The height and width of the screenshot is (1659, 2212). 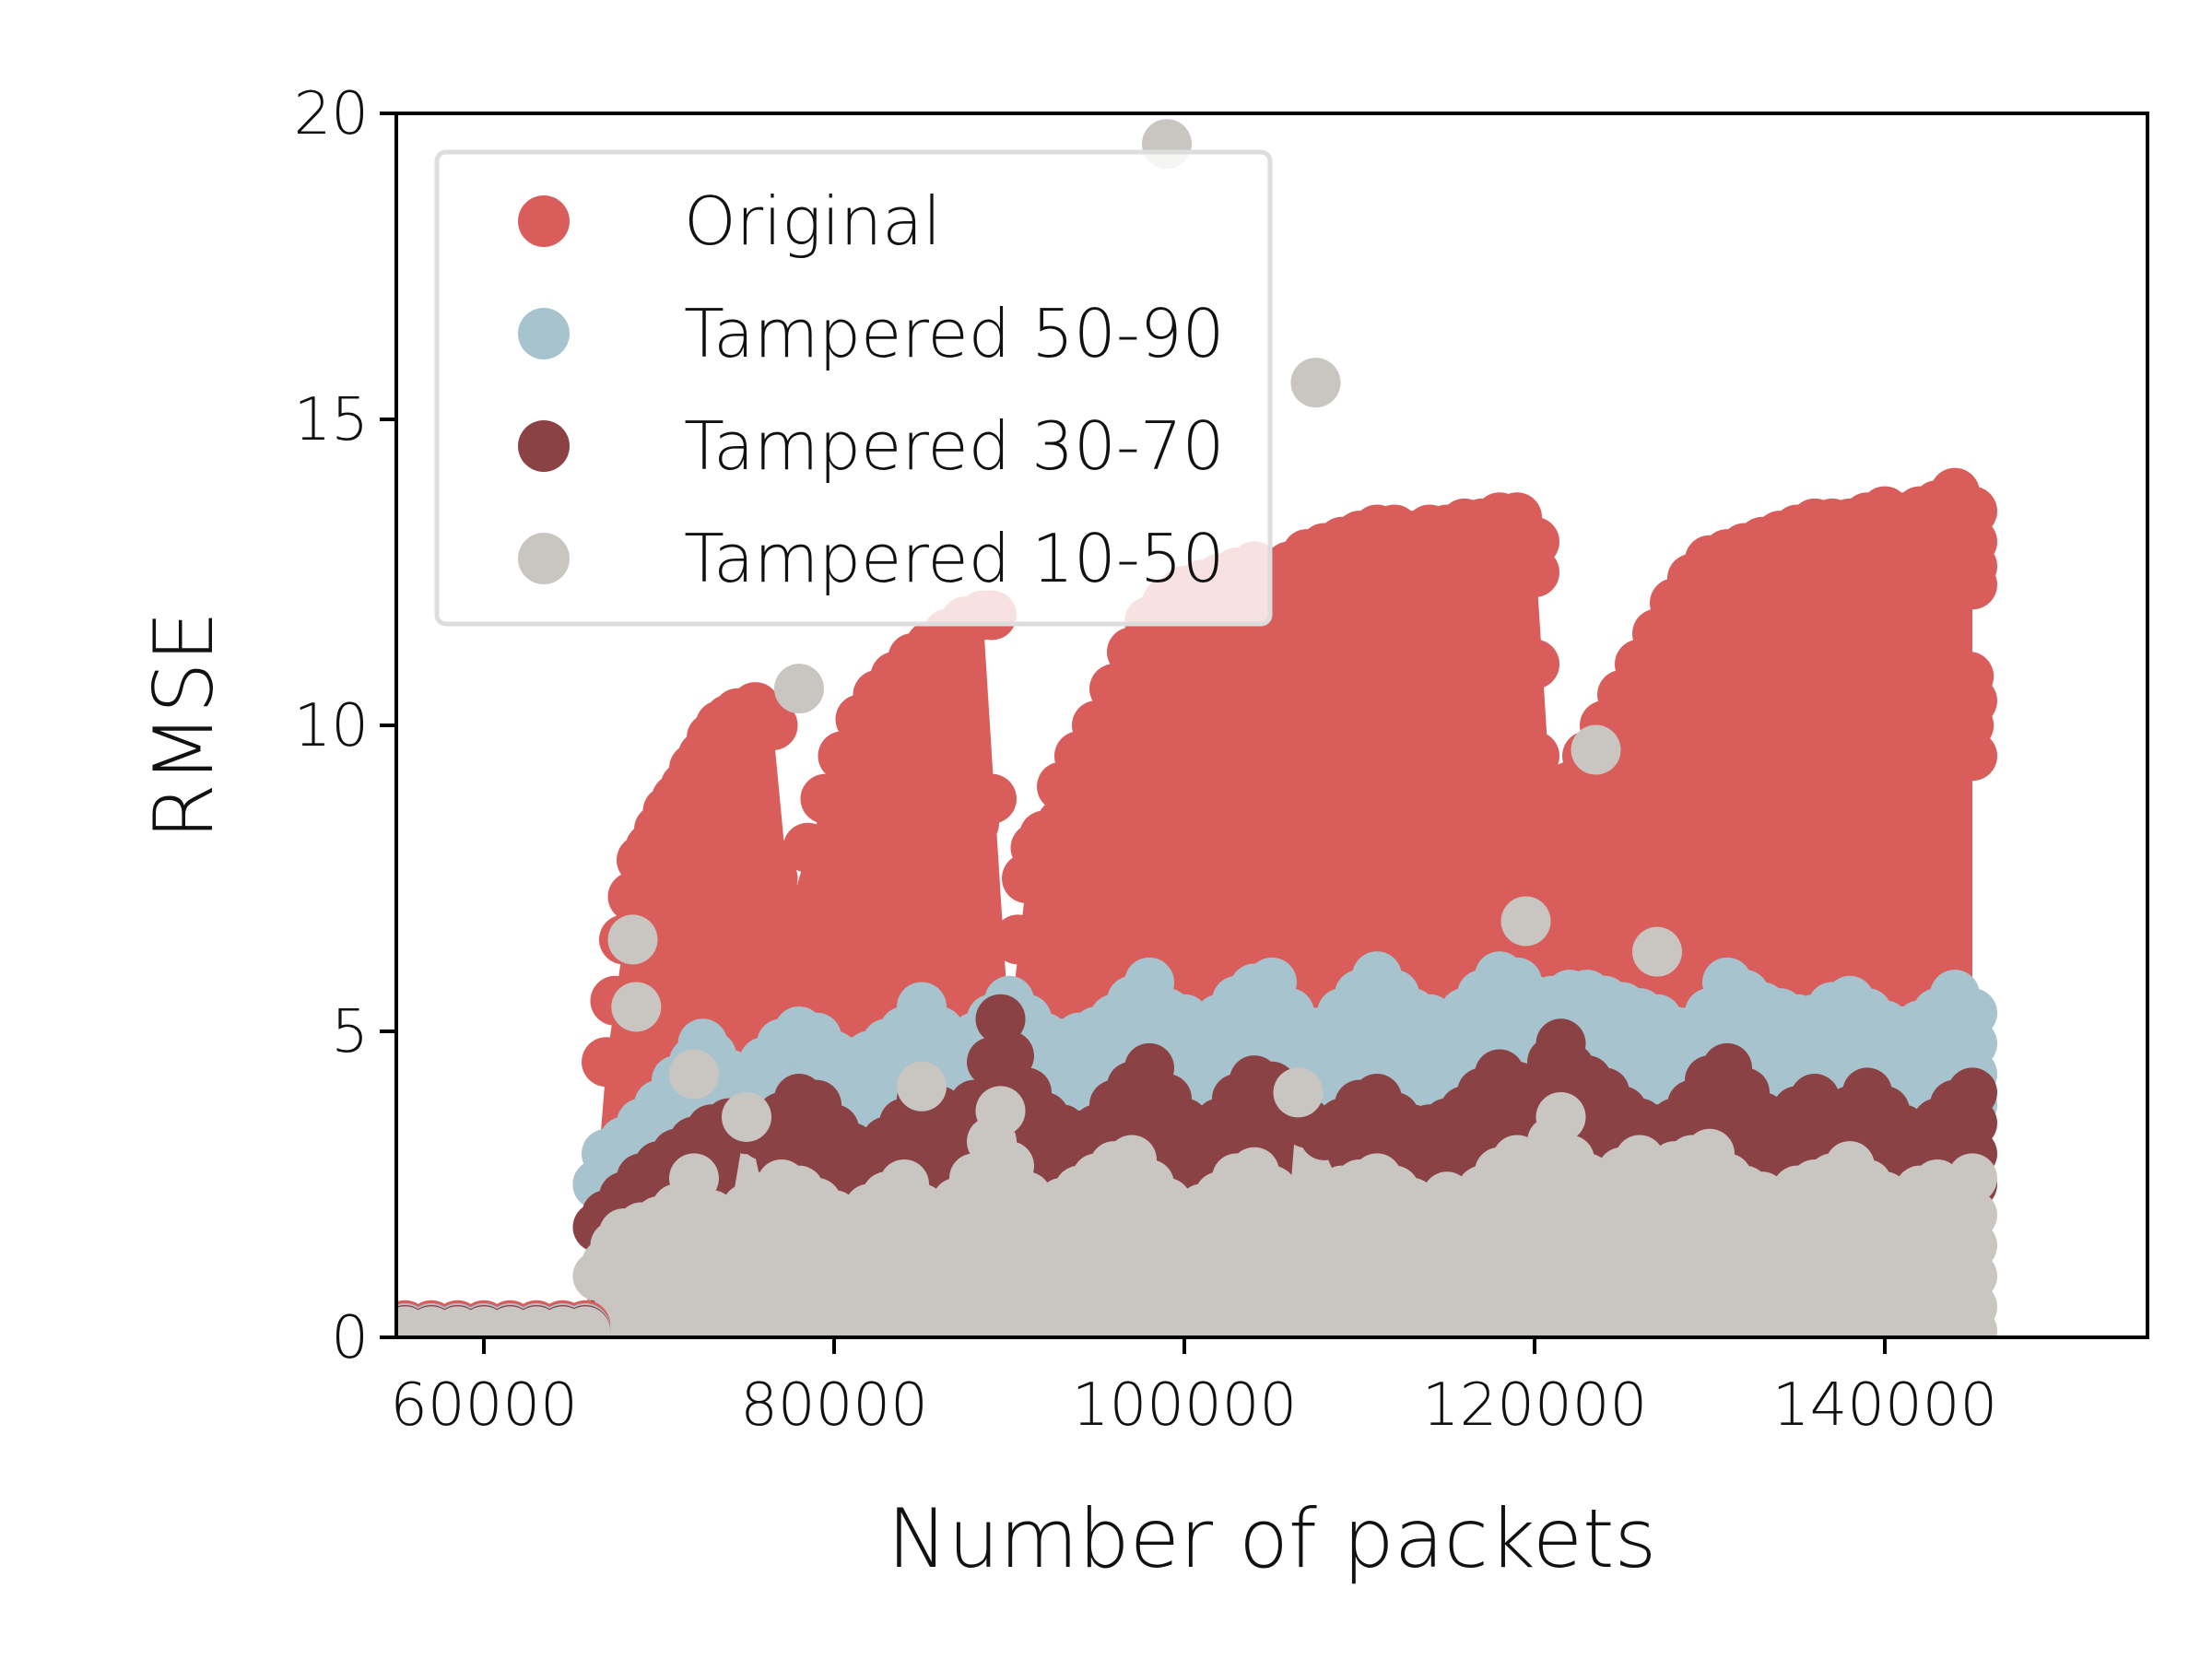 I want to click on x-tick-label: 140000, so click(x=1884, y=1405).